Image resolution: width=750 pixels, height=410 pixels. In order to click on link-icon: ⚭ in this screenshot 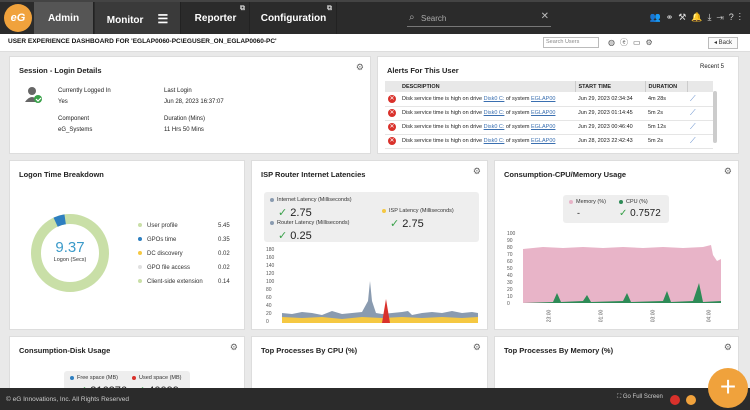, I will do `click(672, 17)`.